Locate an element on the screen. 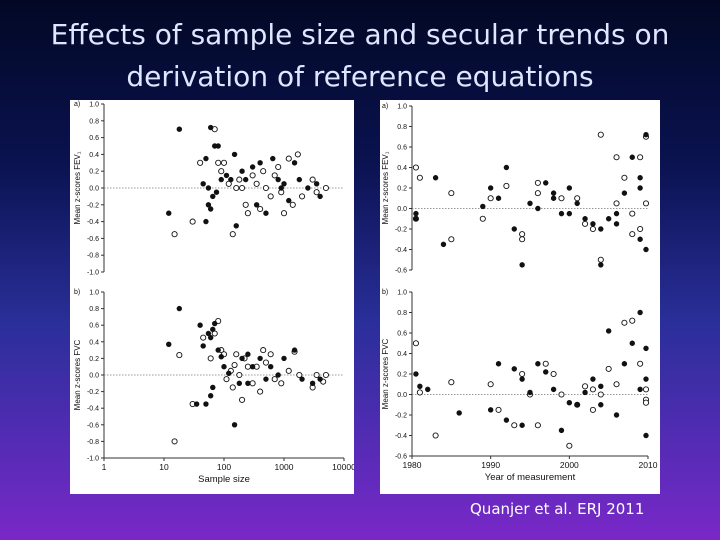 The width and height of the screenshot is (720, 540). x-tick-label: 2000 is located at coordinates (569, 465).